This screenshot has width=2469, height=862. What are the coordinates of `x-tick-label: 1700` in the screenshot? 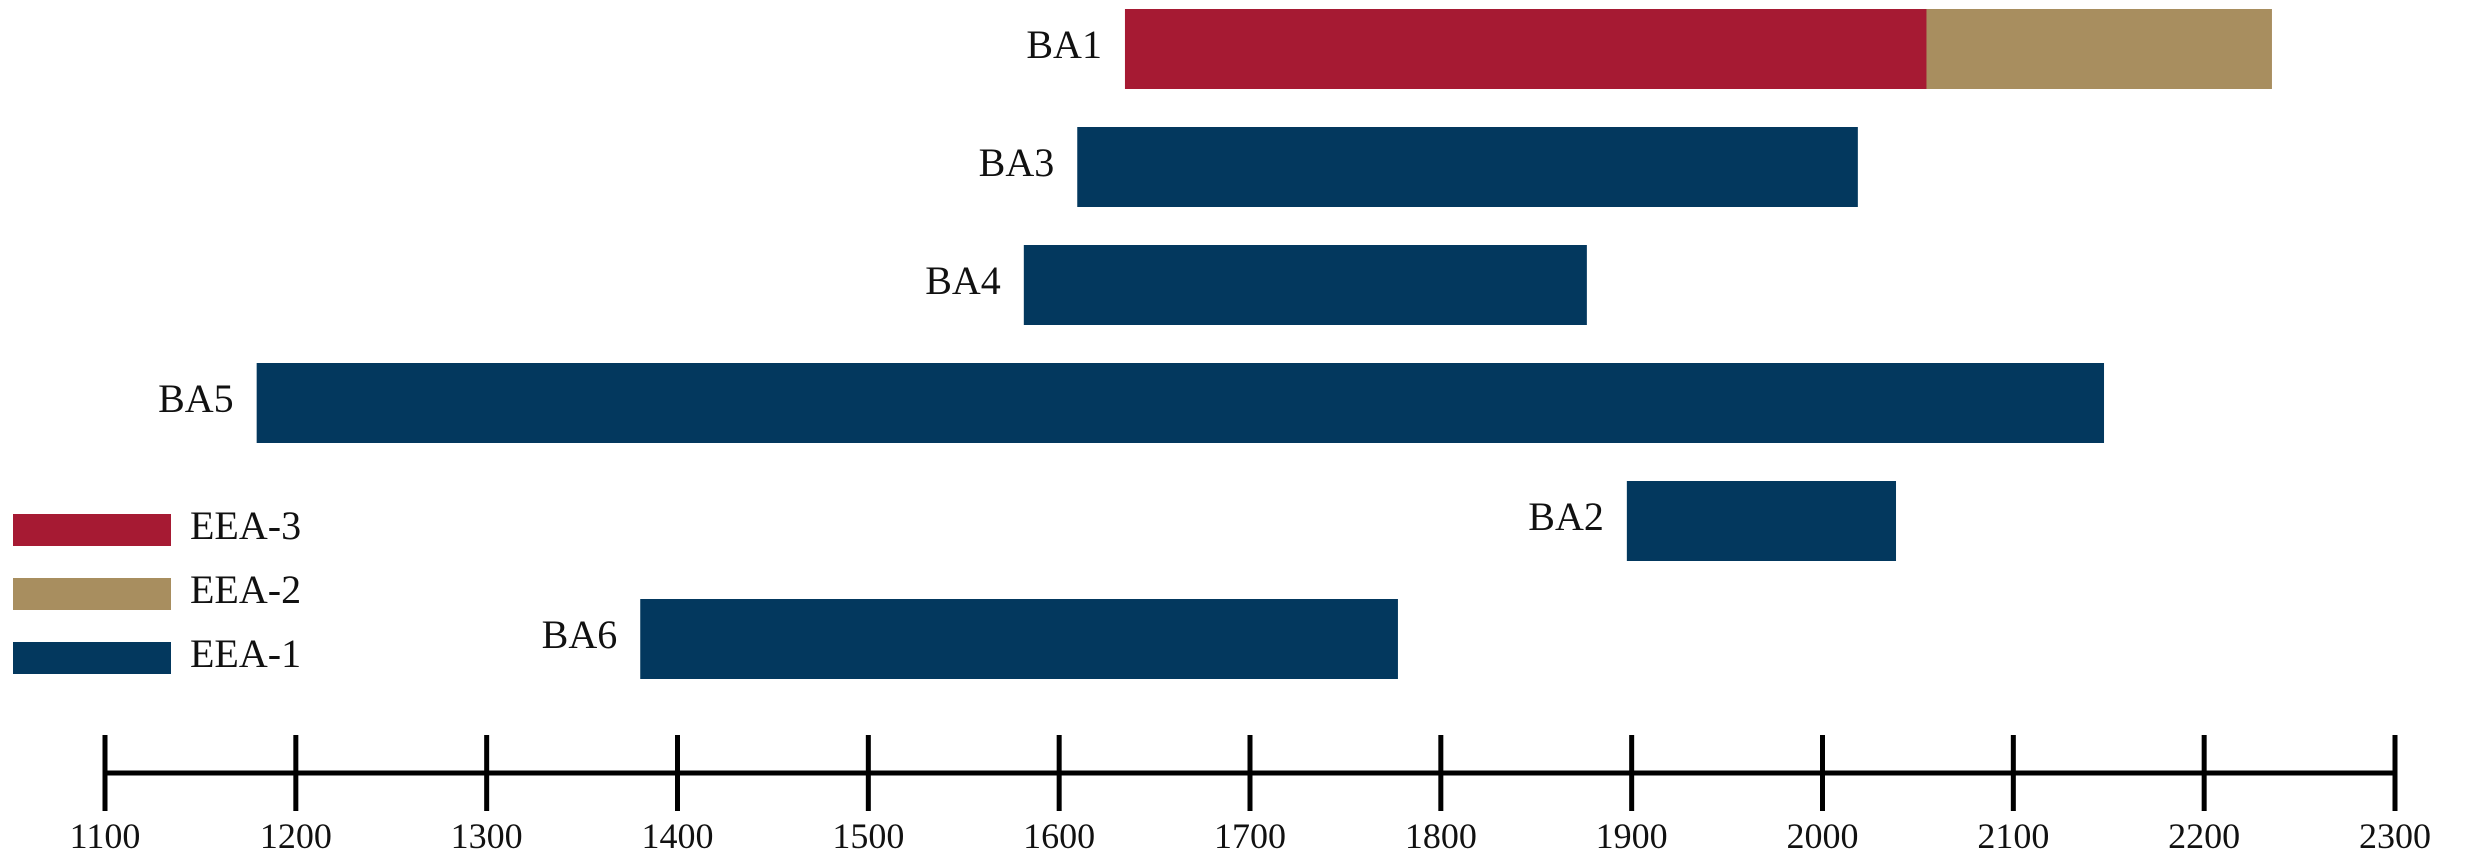 It's located at (1250, 836).